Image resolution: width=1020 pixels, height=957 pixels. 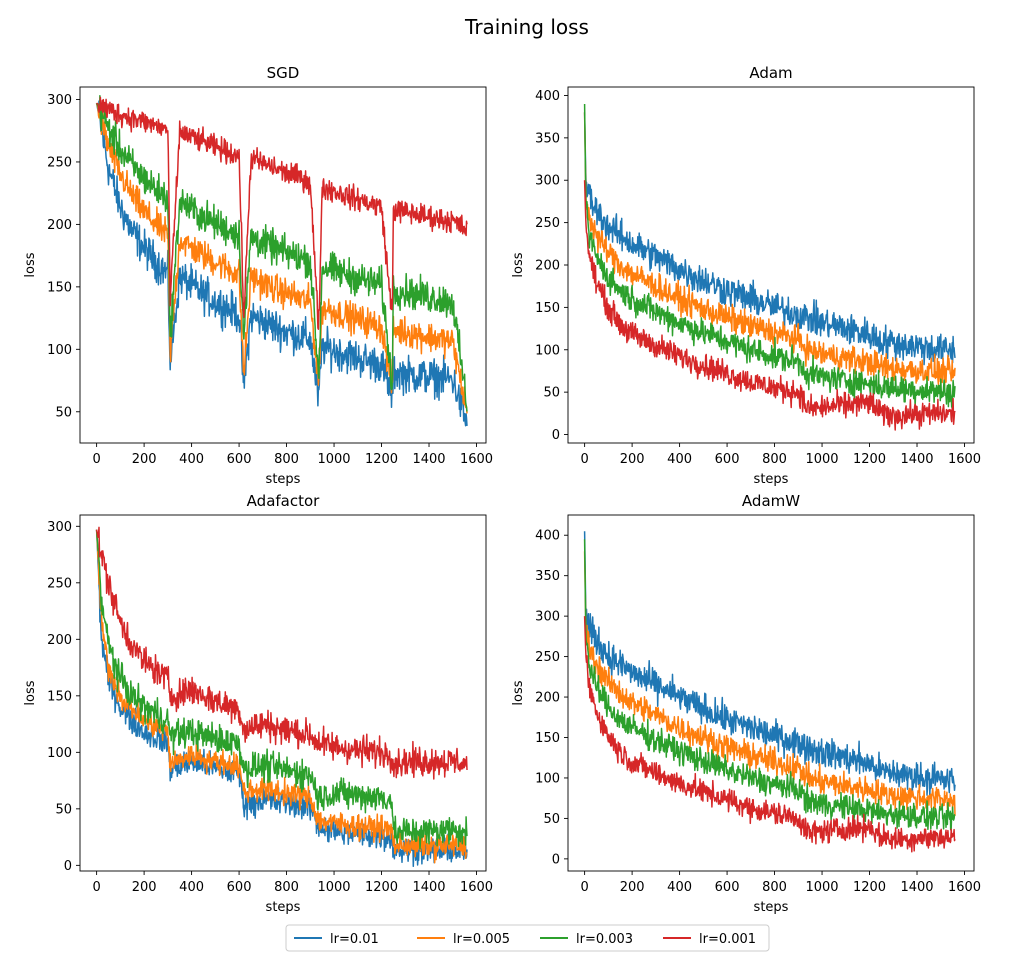 What do you see at coordinates (283, 73) in the screenshot?
I see `subplot-title: SGD` at bounding box center [283, 73].